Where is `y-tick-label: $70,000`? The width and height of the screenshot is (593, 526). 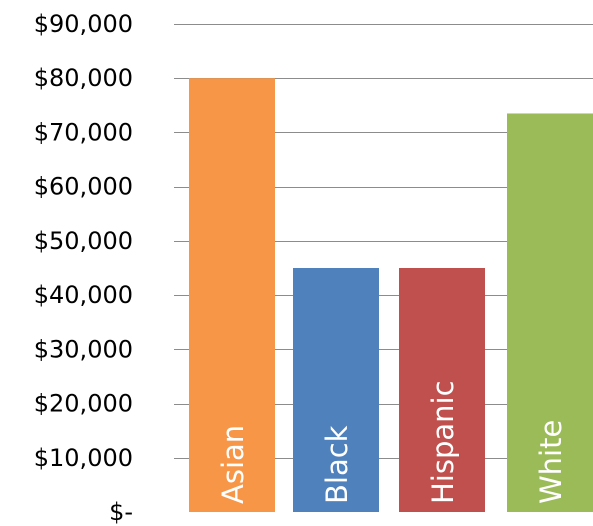 y-tick-label: $70,000 is located at coordinates (83, 132).